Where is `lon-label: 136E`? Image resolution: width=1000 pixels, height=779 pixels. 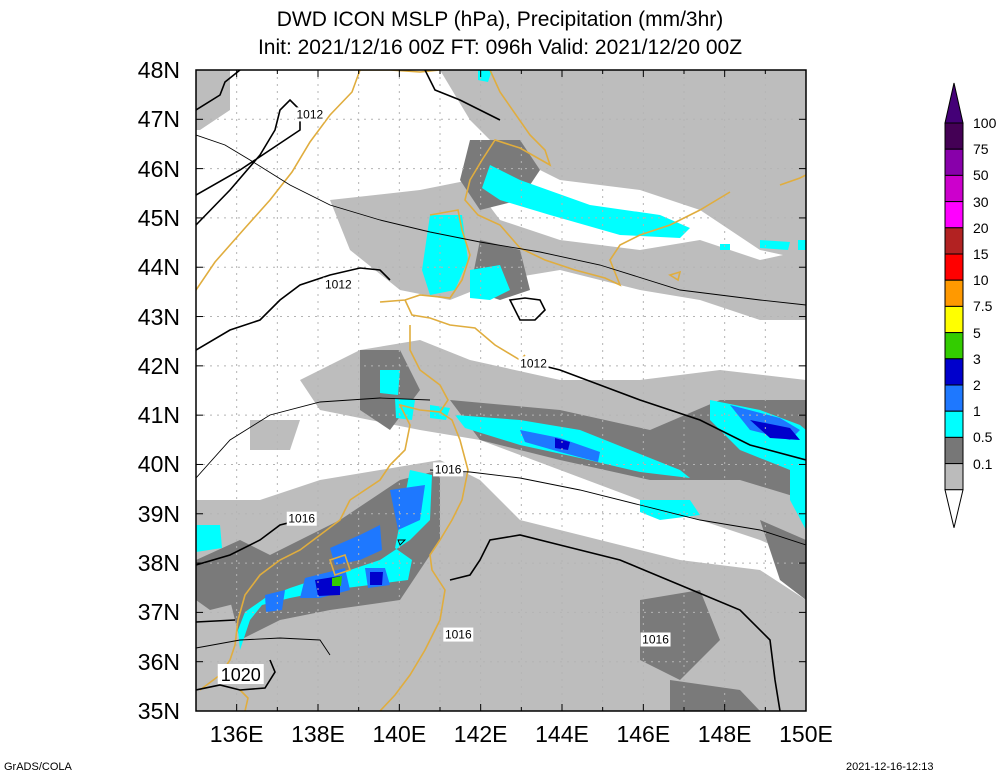 lon-label: 136E is located at coordinates (236, 734).